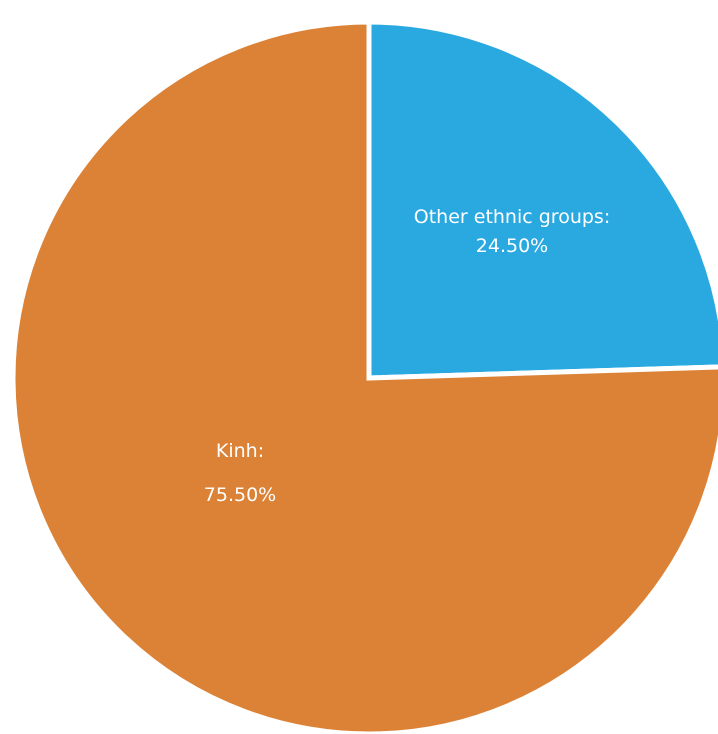  I want to click on slice-label-other-line2: 24.50%, so click(512, 246).